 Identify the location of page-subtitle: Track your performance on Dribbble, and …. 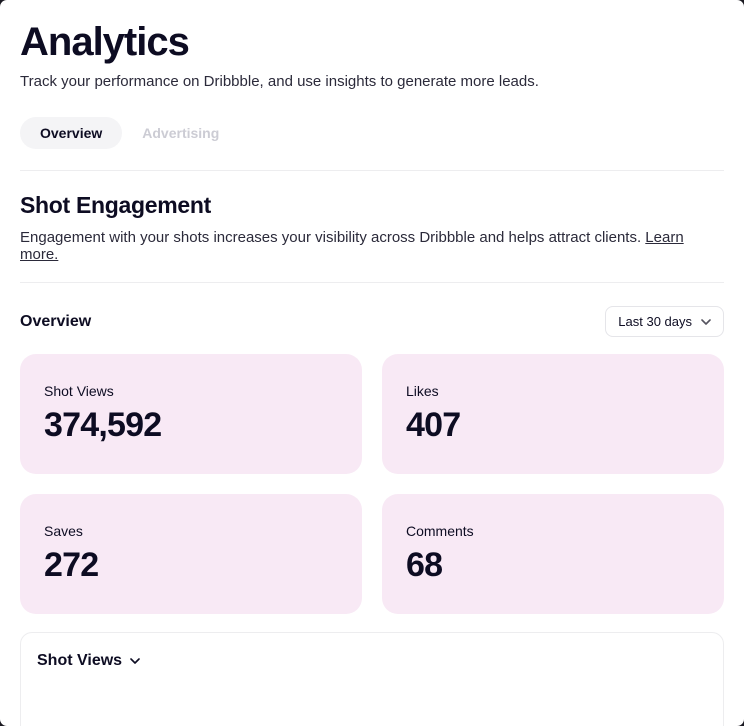
(279, 81).